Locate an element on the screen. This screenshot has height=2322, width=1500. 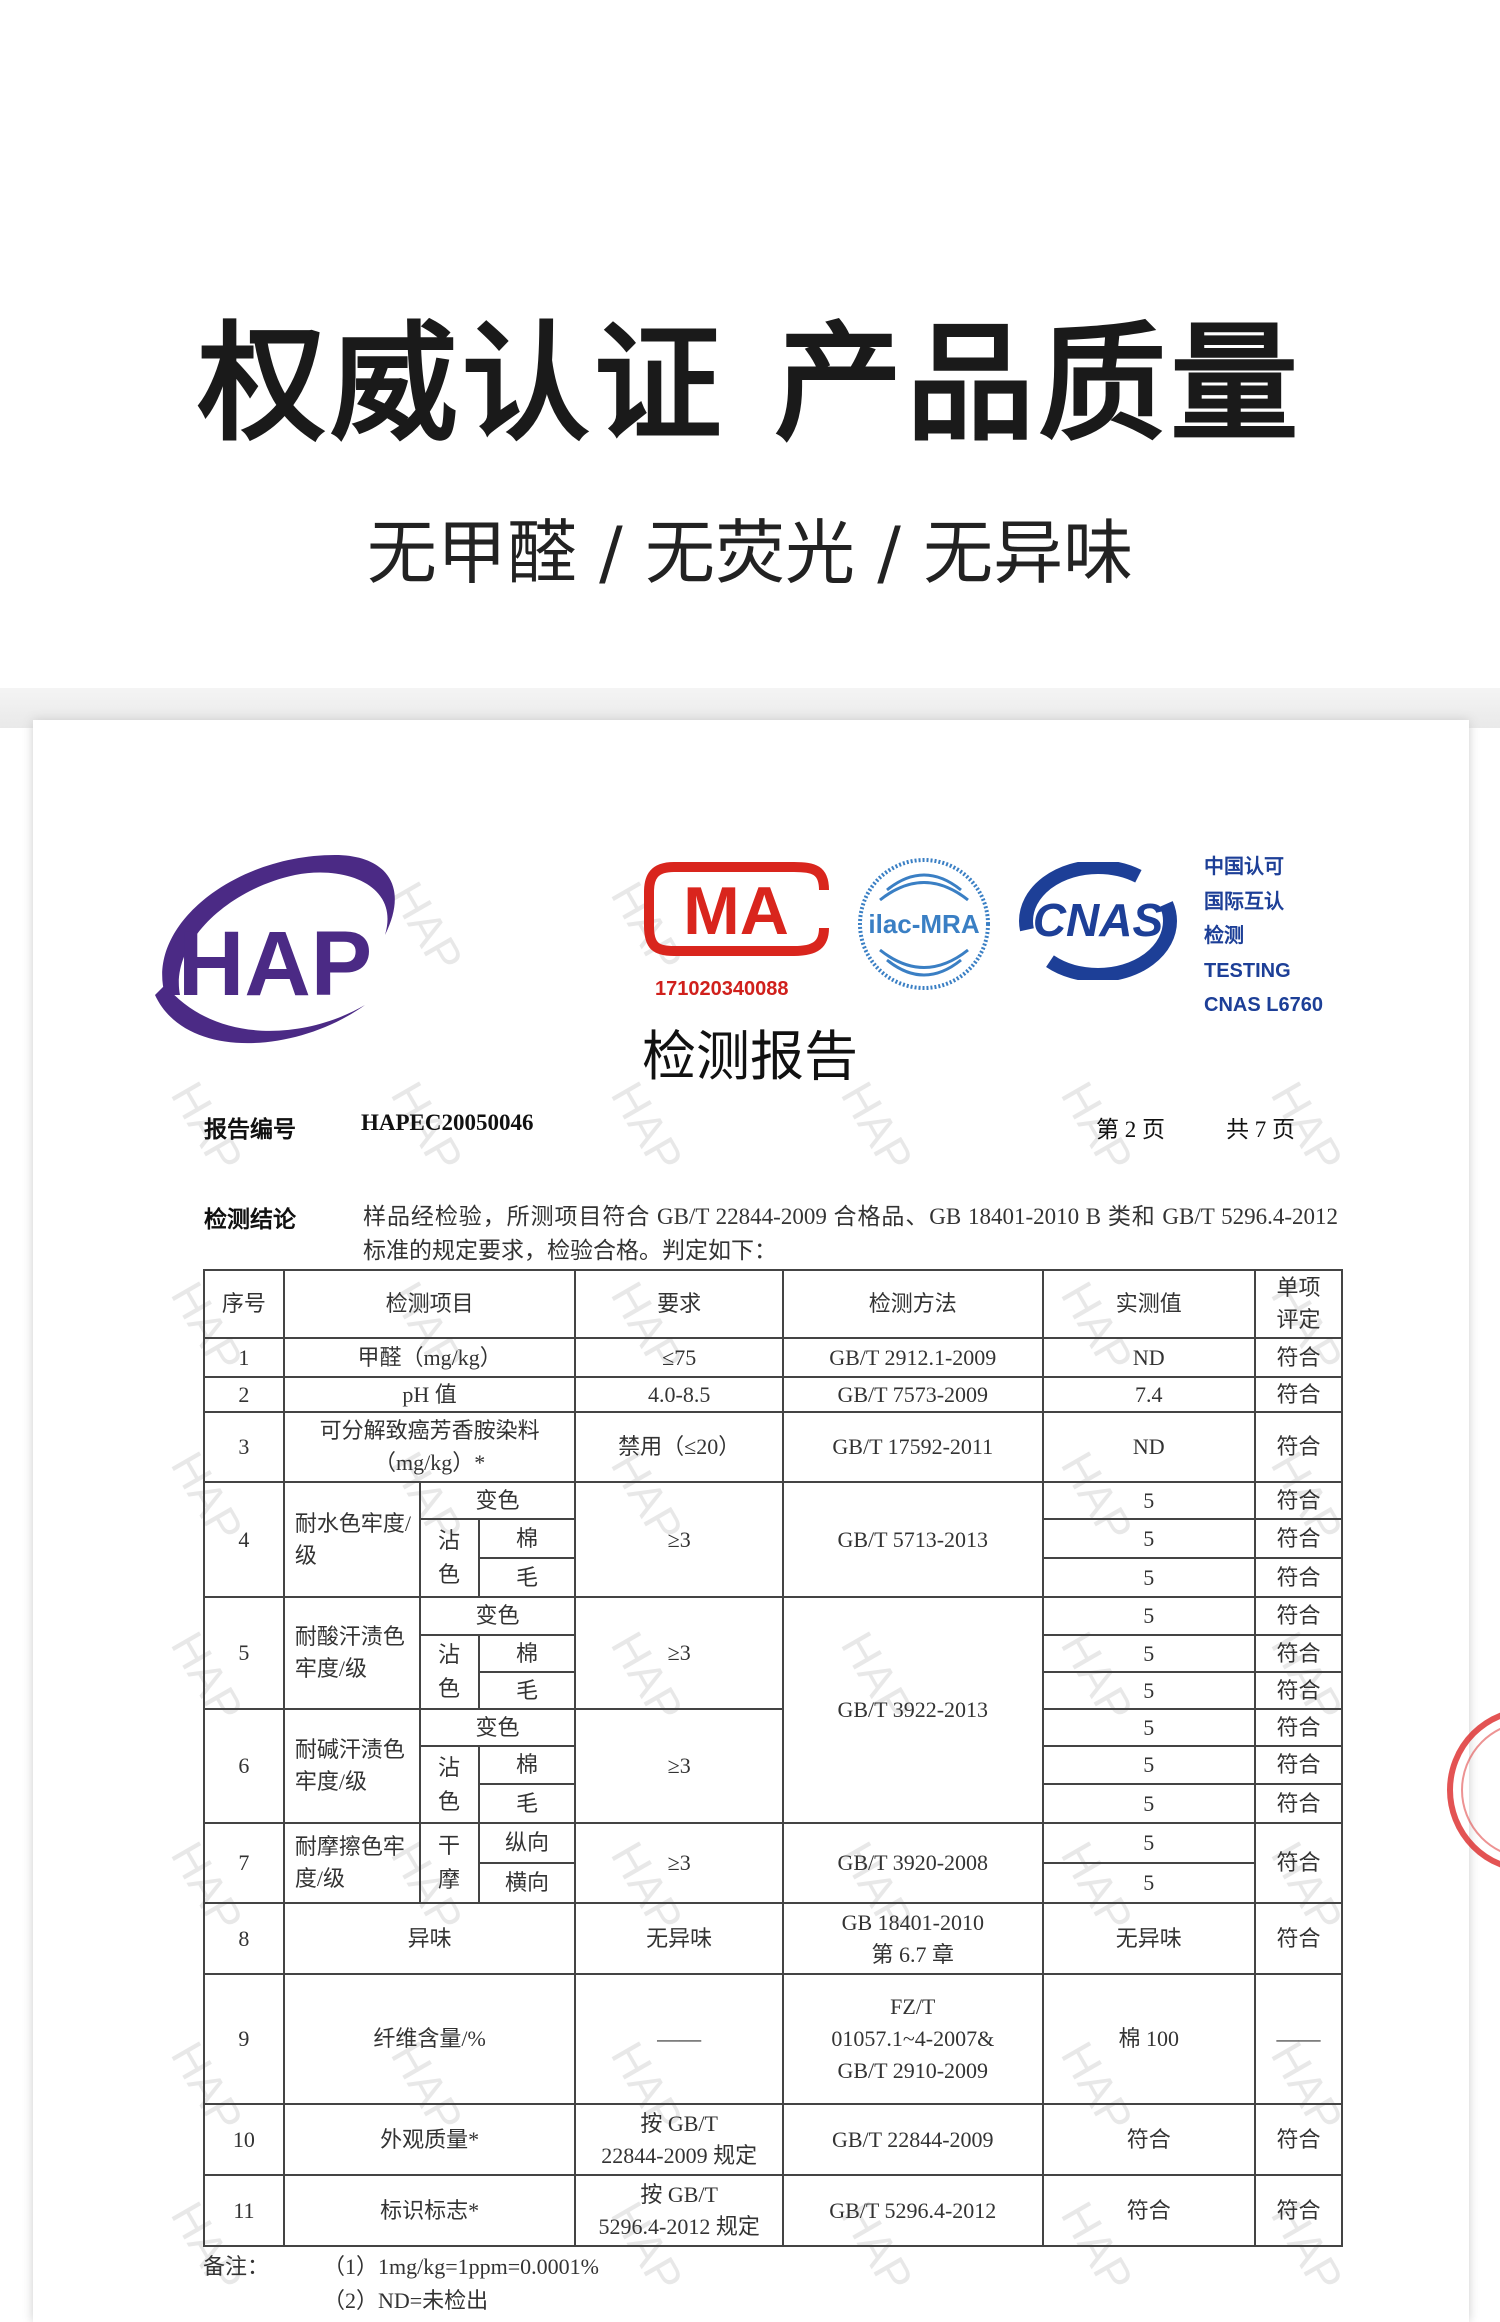
table-row: 6 耐碱汗渍色牢度/级 变色 ≥3 5 符合 is located at coordinates (773, 1766).